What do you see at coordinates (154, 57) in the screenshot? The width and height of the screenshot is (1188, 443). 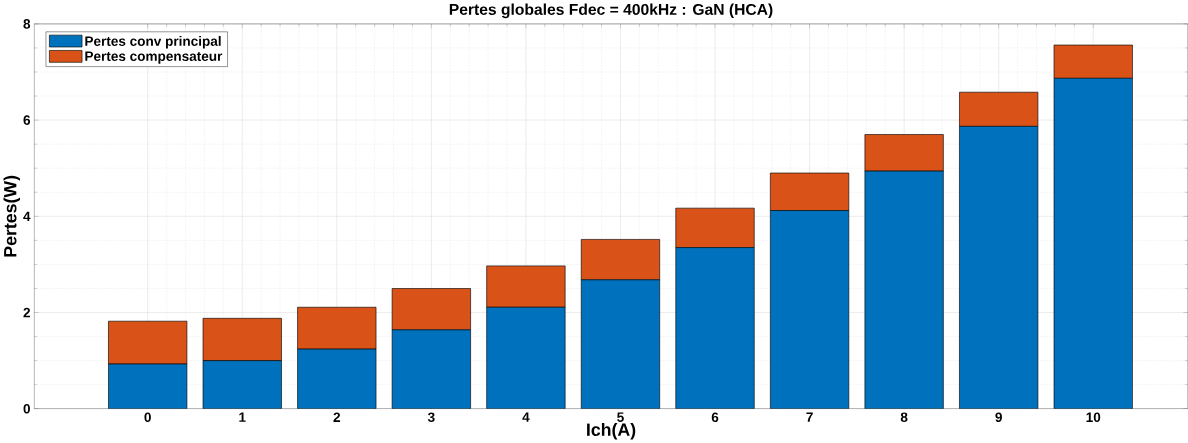 I see `legend-label: Pertes compensateur` at bounding box center [154, 57].